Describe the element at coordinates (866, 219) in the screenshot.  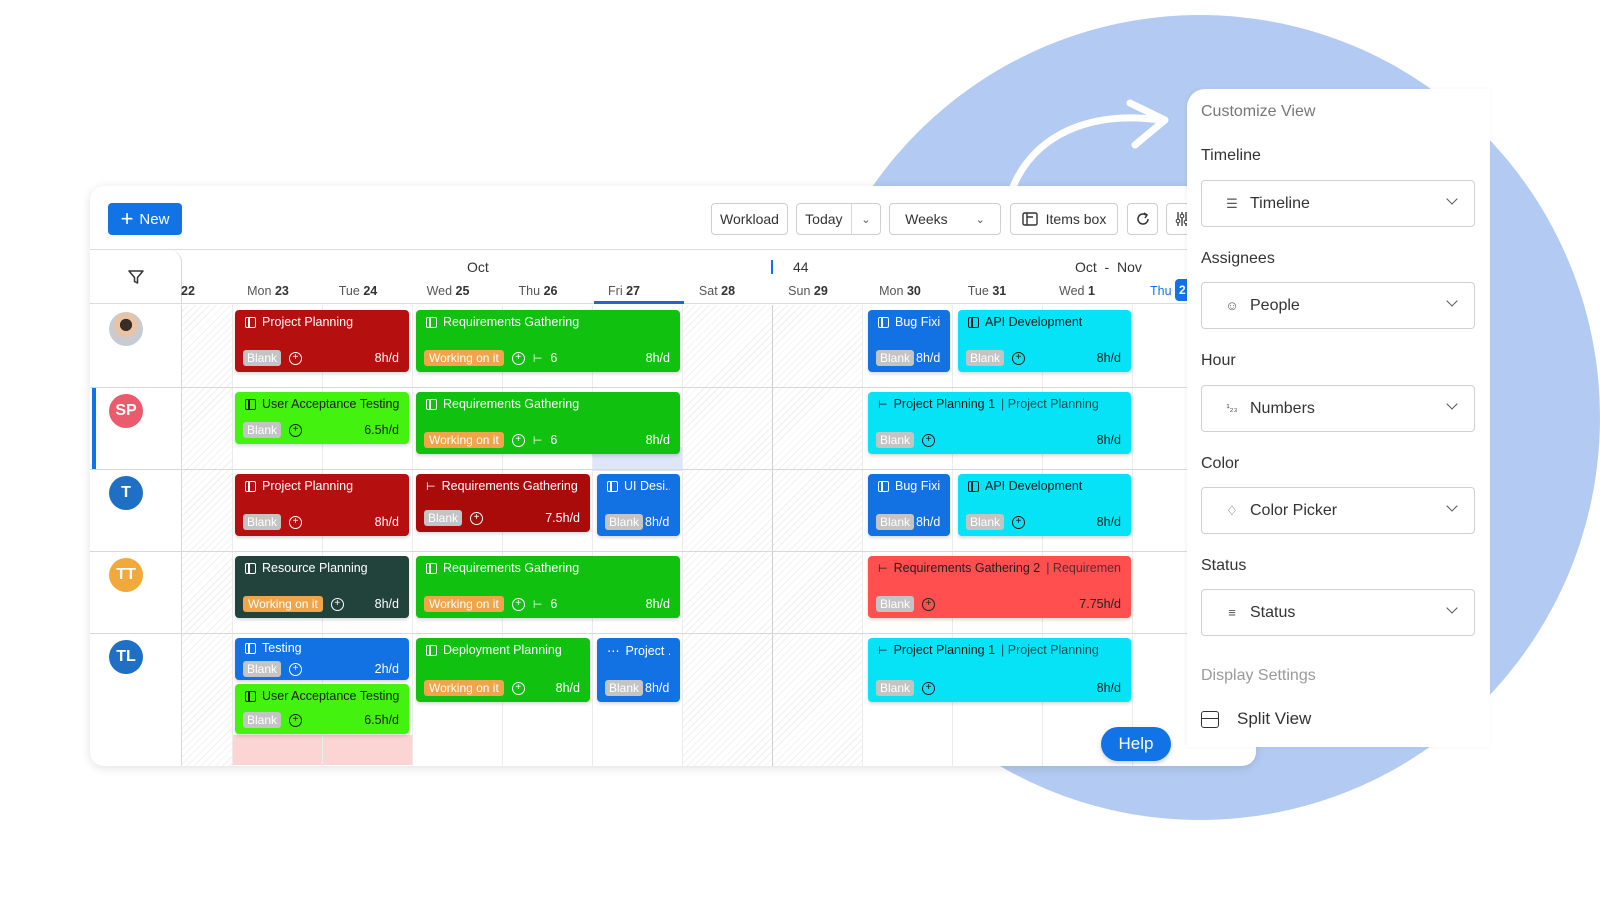
I see `today-dropdown-chevron-icon: ⌄` at that location.